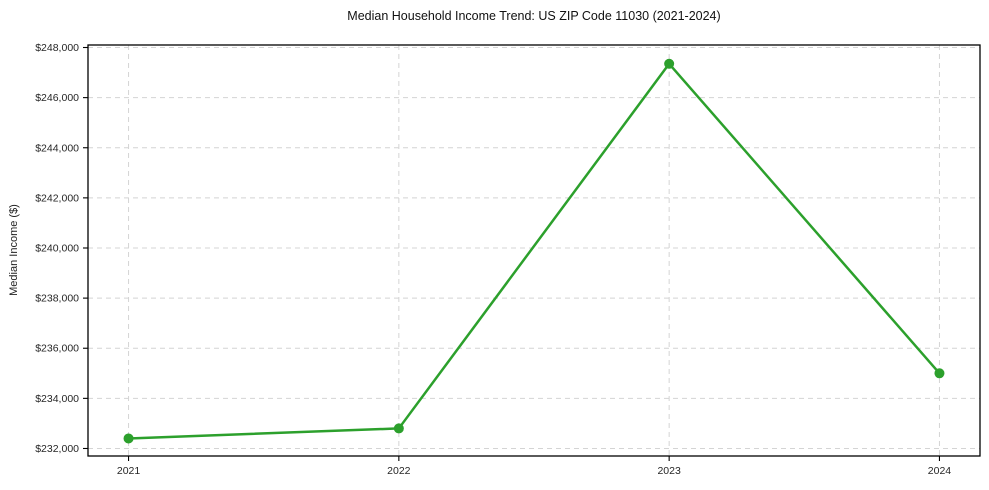  Describe the element at coordinates (57, 248) in the screenshot. I see `y-tick-label: $240,000` at that location.